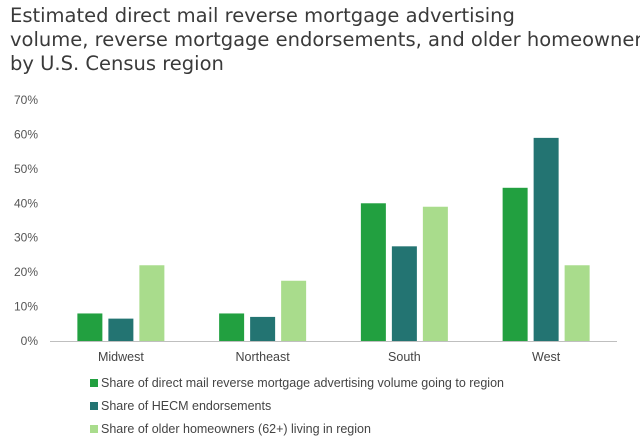  What do you see at coordinates (26, 238) in the screenshot?
I see `y-tick-label: 30%` at bounding box center [26, 238].